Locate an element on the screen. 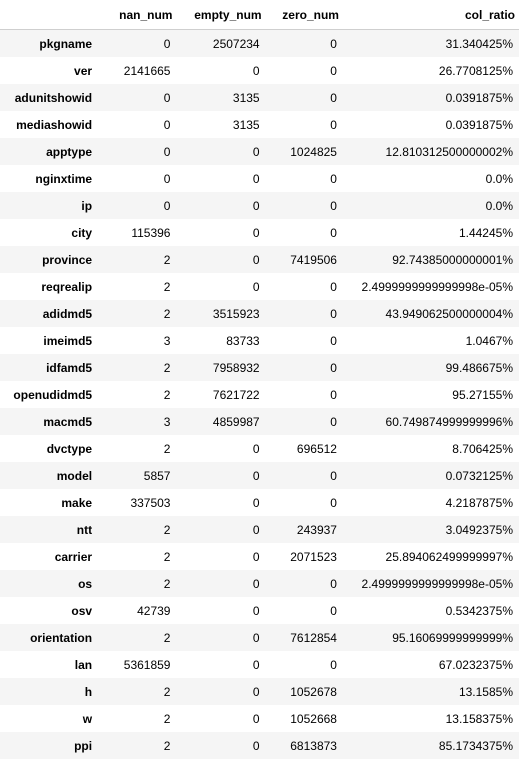 This screenshot has height=766, width=519. cell-col-ratio: 67.0232375% is located at coordinates (475, 664).